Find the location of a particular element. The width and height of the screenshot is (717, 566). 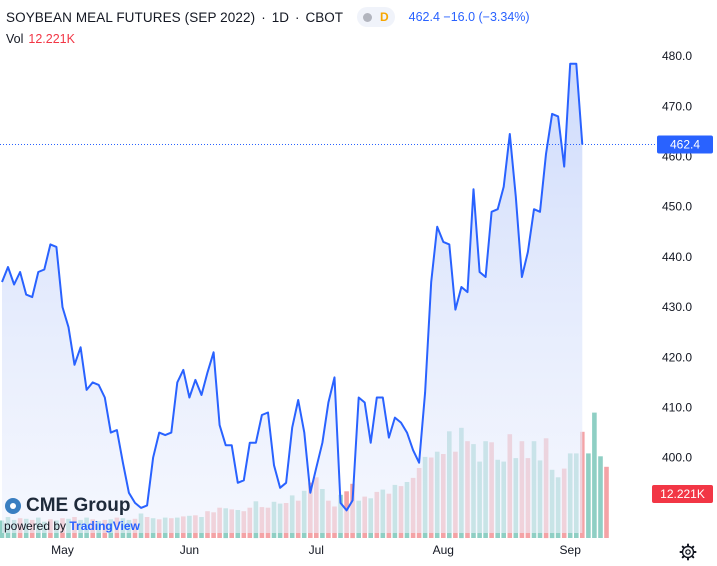

delayed-badge: D is located at coordinates (384, 17).